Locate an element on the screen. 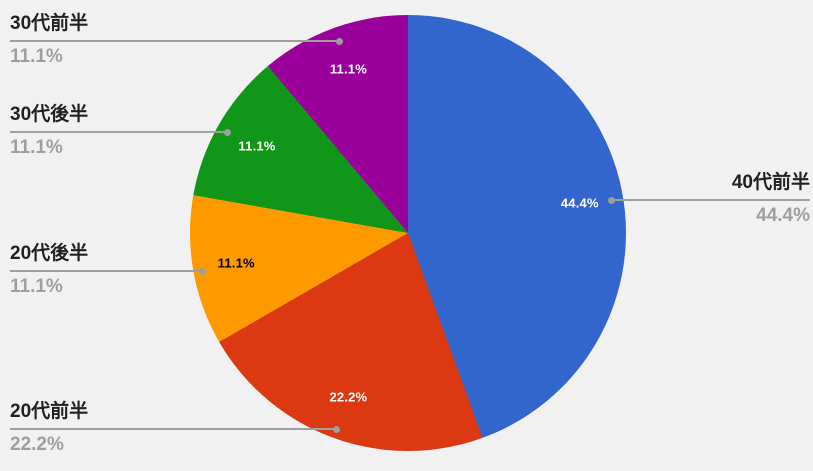 The image size is (813, 471). callout-label: 30代前半 is located at coordinates (49, 23).